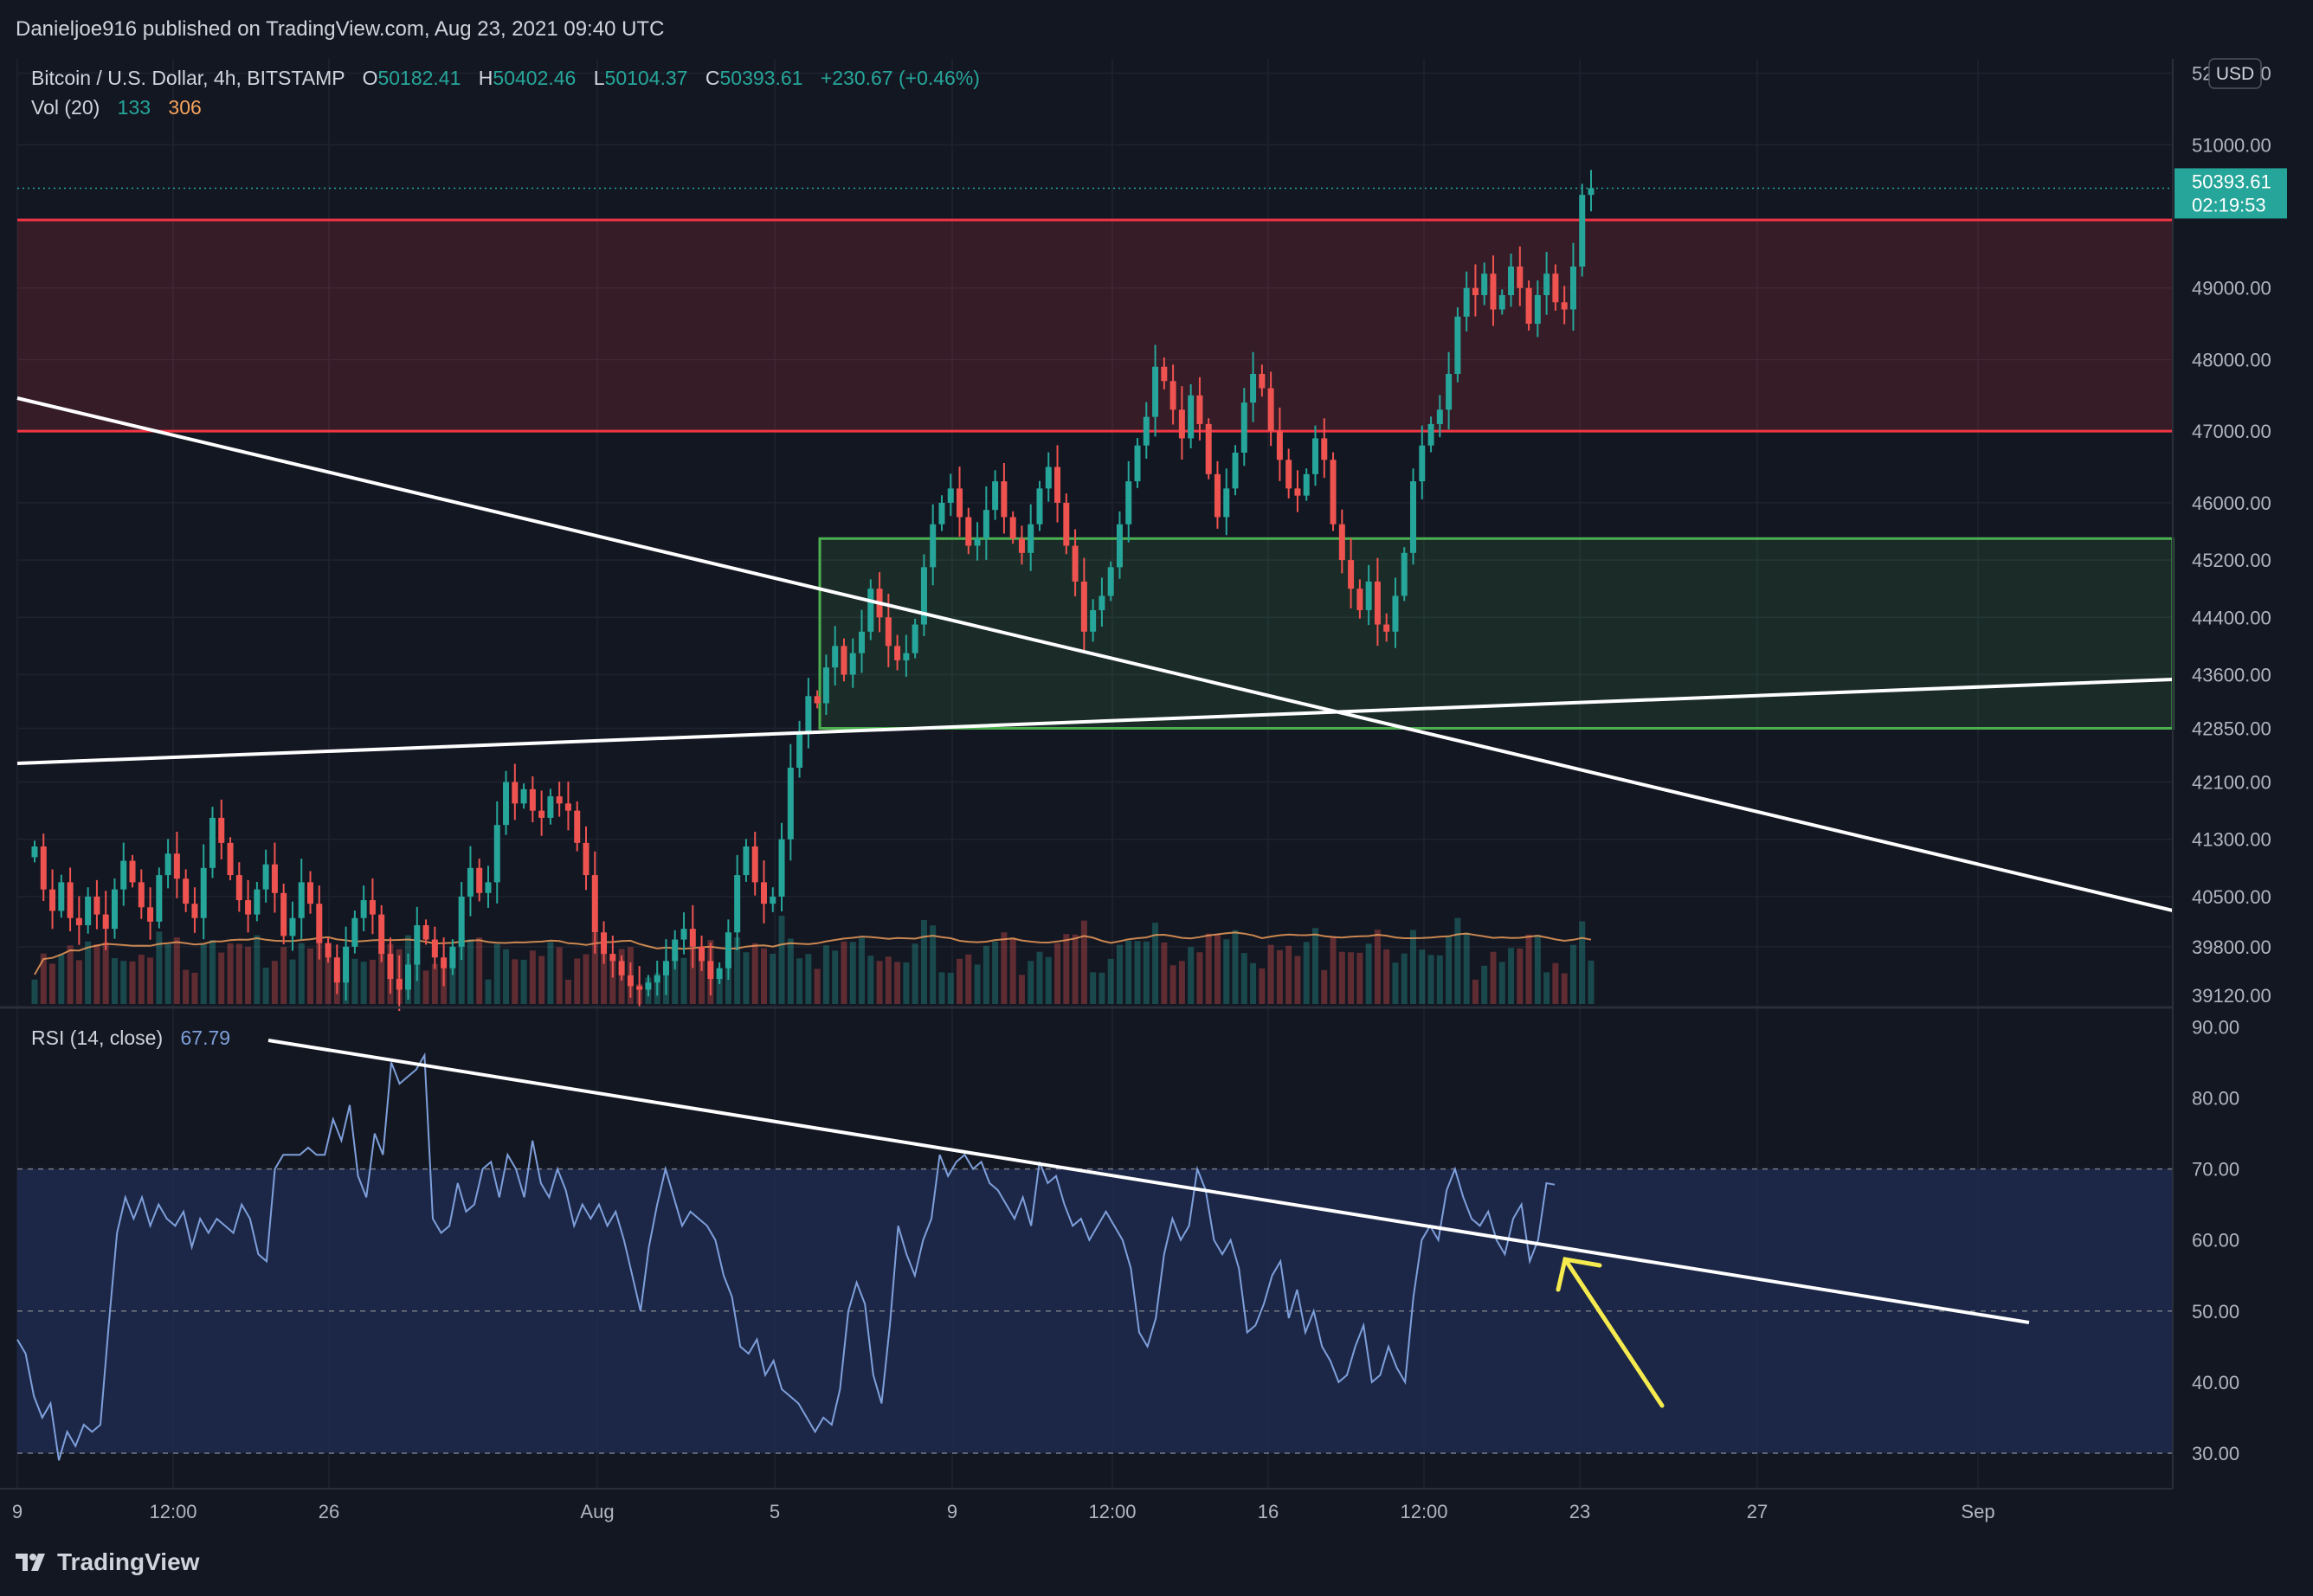  I want to click on ascending-trendline, so click(1095, 721).